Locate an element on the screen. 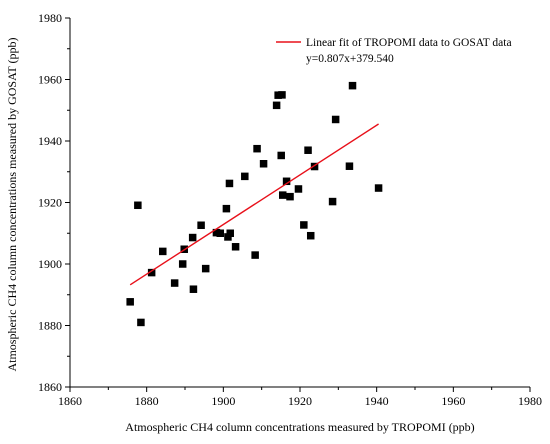 This screenshot has width=550, height=444. y-tick-label: 1940 is located at coordinates (50, 141).